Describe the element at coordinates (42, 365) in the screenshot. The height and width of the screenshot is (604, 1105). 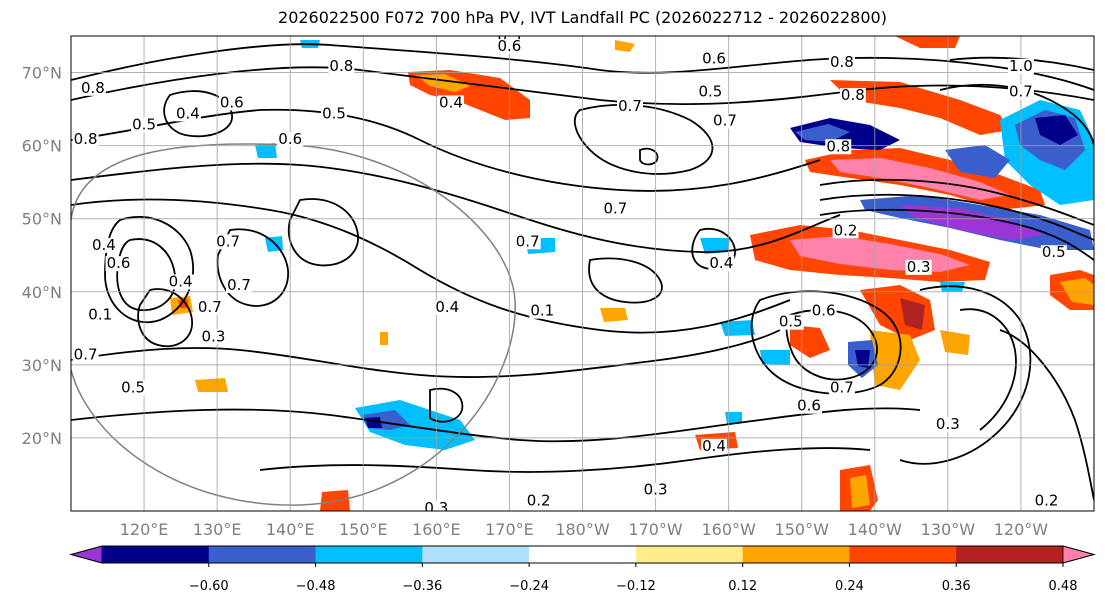
I see `lat-label: 30°N` at that location.